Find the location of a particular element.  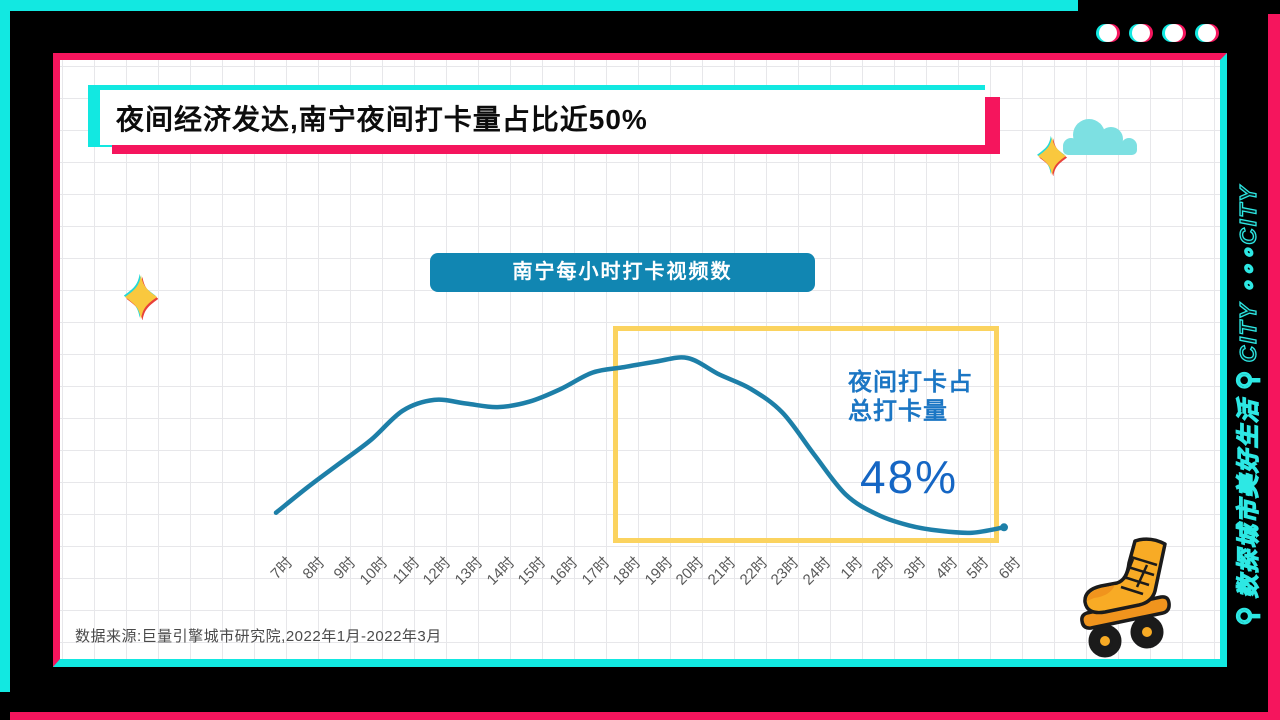

side-text-en: CITY ∘∘∘CITY is located at coordinates (1247, 273).